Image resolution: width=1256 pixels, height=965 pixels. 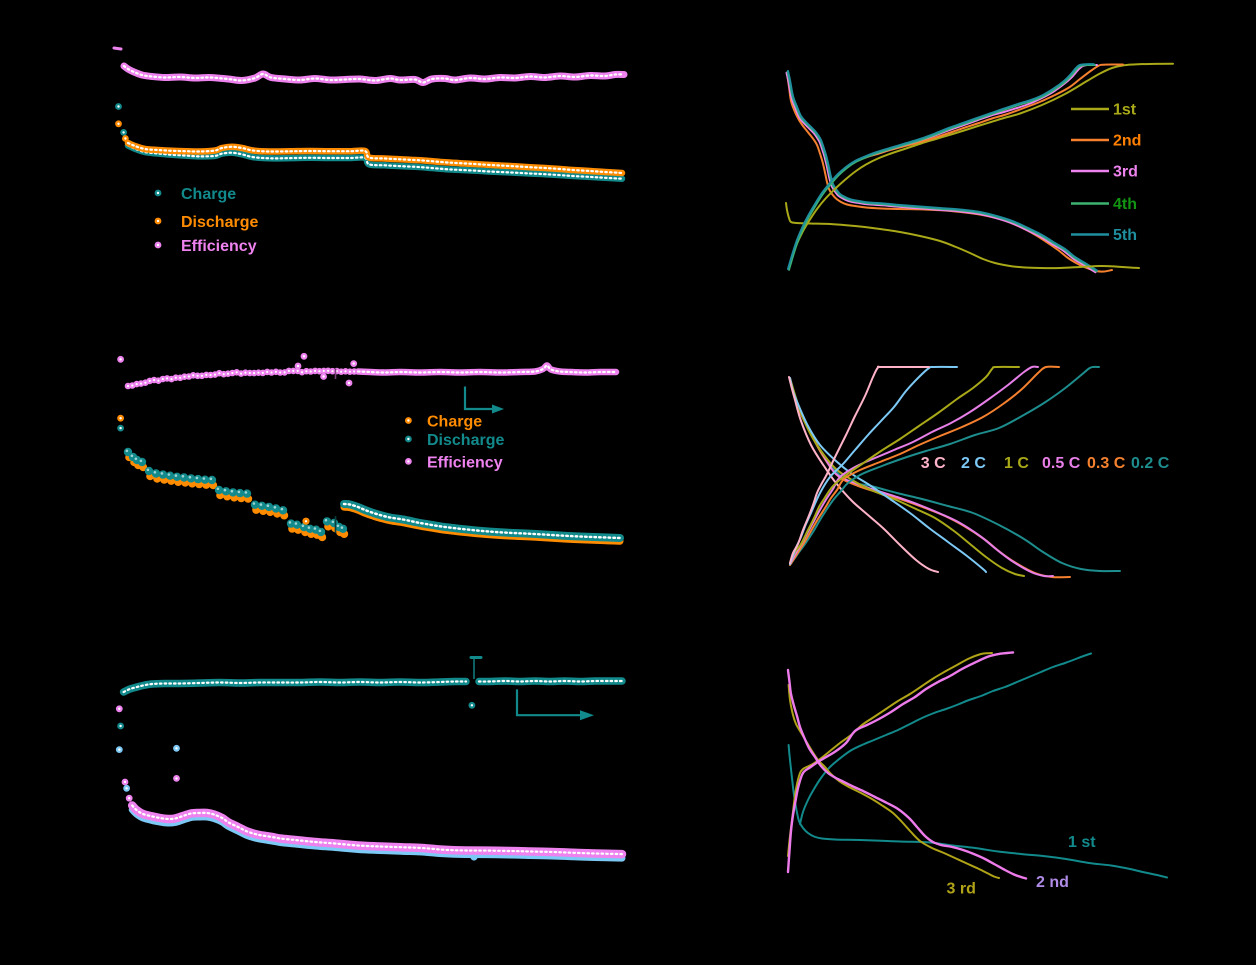 I want to click on svg-text: 2 C, so click(x=973, y=463).